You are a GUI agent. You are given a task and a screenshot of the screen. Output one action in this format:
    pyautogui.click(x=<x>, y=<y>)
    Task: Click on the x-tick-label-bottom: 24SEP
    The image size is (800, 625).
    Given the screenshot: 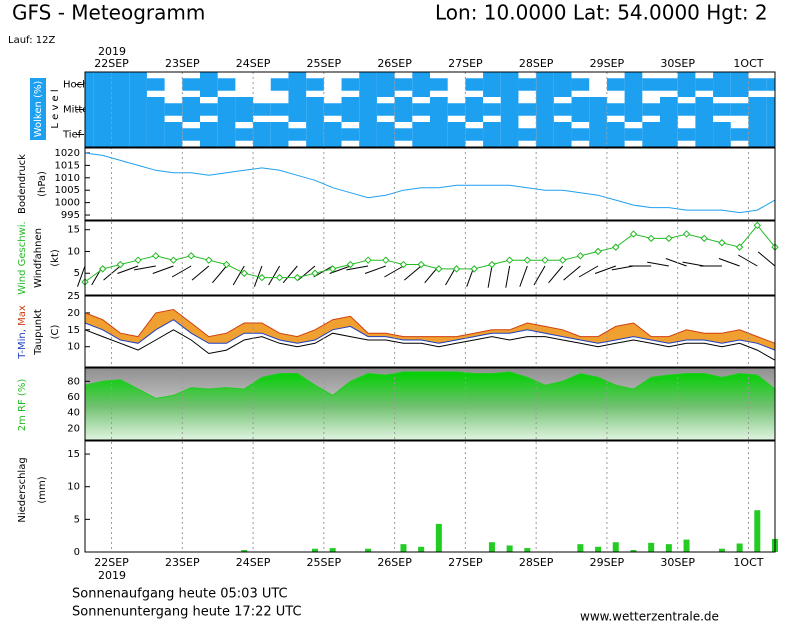 What is the action you would take?
    pyautogui.click(x=253, y=562)
    